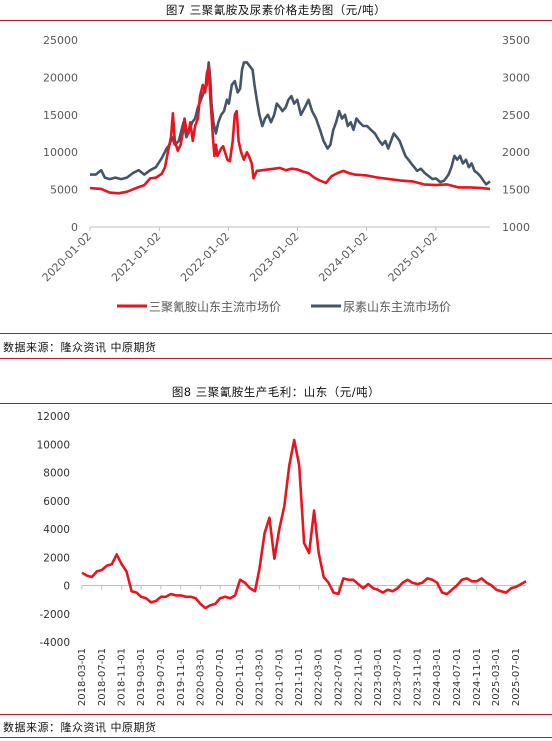 The width and height of the screenshot is (552, 741). I want to click on y-right-tick-label: 3500, so click(516, 40).